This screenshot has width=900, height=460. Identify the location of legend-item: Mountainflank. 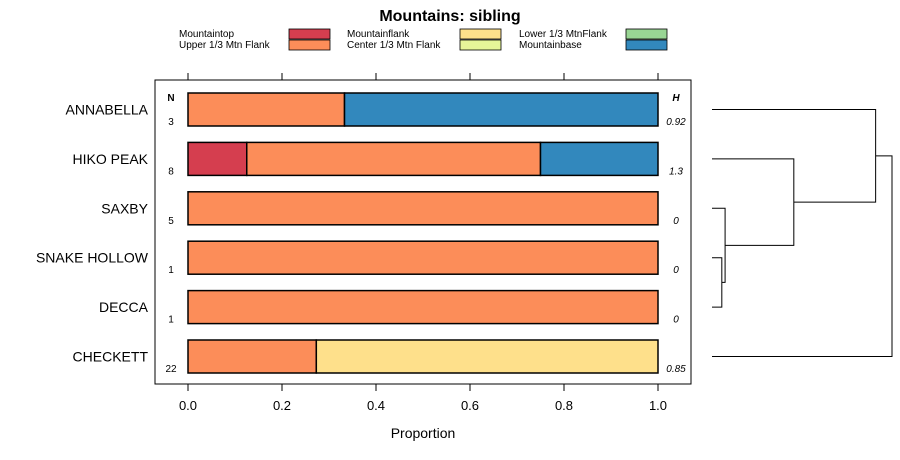
(424, 34).